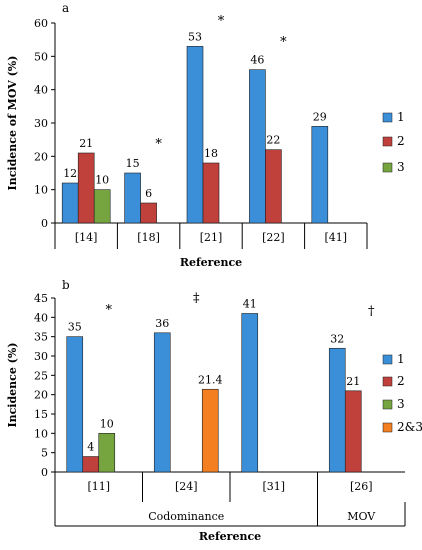 The image size is (422, 550). I want to click on group-label: Codominance, so click(186, 516).